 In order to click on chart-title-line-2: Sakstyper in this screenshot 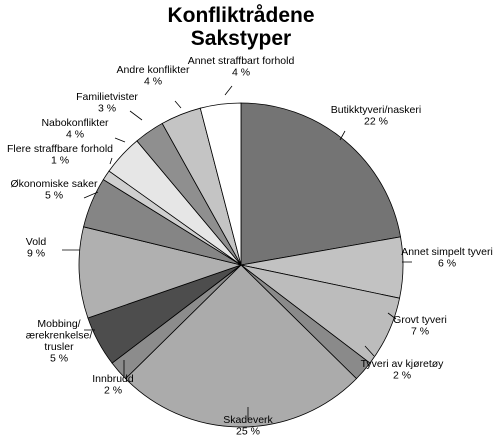, I will do `click(241, 38)`.